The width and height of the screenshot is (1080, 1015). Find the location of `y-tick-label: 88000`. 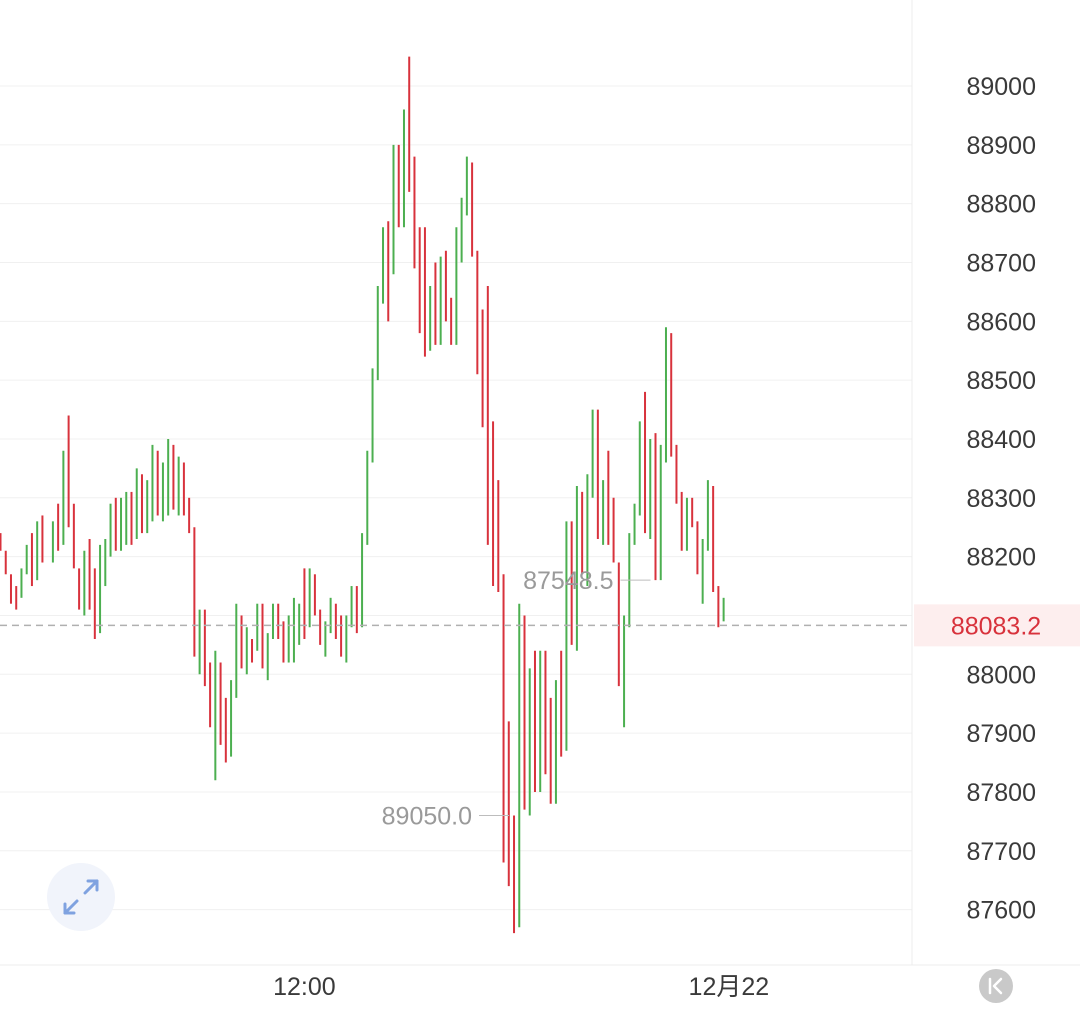

y-tick-label: 88000 is located at coordinates (1001, 675).